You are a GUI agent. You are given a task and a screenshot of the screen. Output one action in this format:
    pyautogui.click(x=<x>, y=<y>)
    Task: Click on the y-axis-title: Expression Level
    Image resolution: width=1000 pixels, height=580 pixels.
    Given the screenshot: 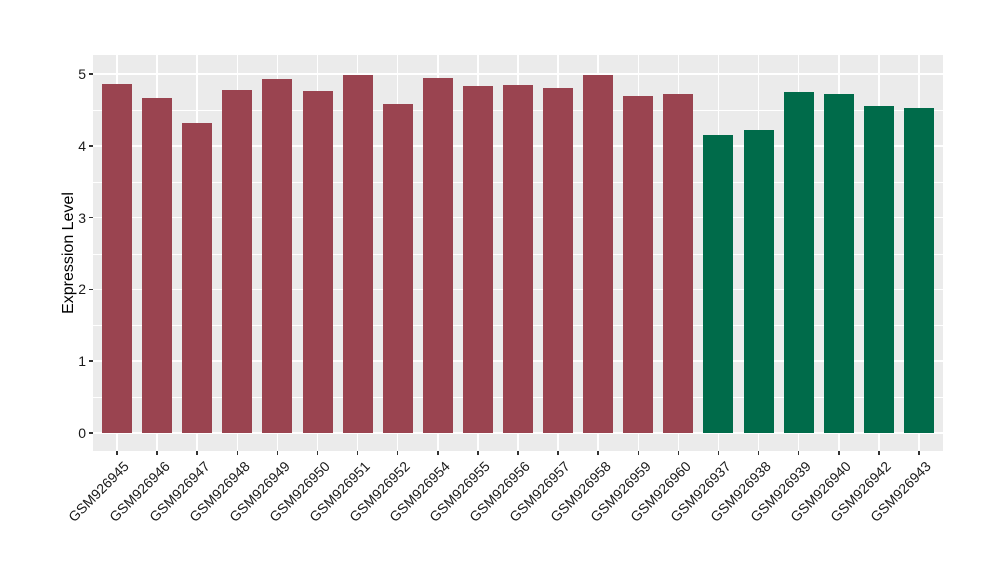 What is the action you would take?
    pyautogui.click(x=68, y=253)
    